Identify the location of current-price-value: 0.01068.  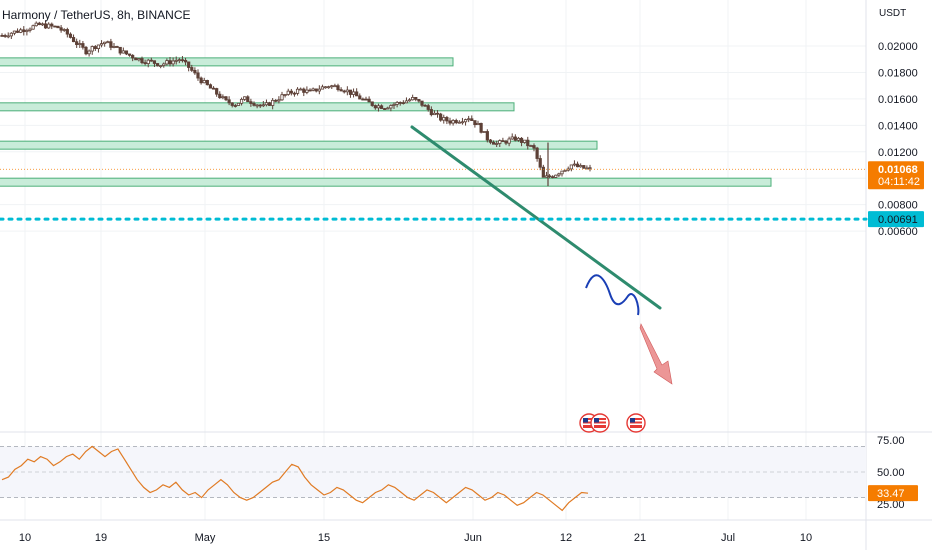
(898, 170).